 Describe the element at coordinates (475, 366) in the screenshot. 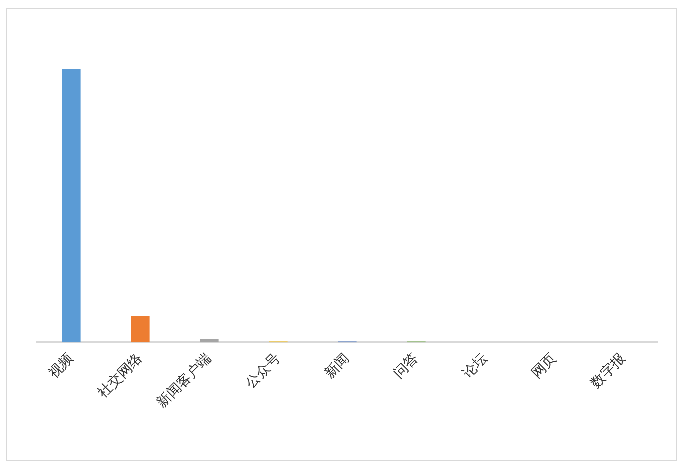

I see `x-tick-label: 论坛` at that location.